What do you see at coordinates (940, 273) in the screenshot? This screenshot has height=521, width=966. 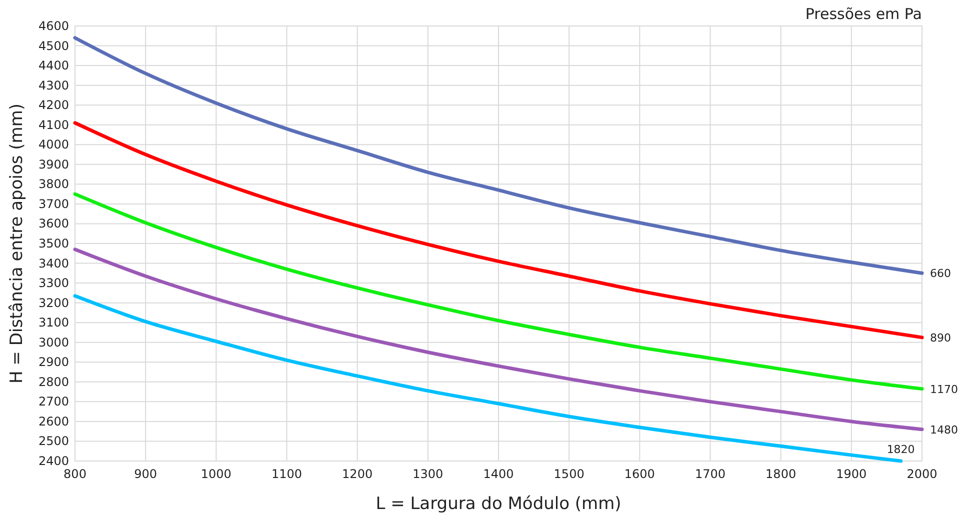 I see `series-label: 660` at bounding box center [940, 273].